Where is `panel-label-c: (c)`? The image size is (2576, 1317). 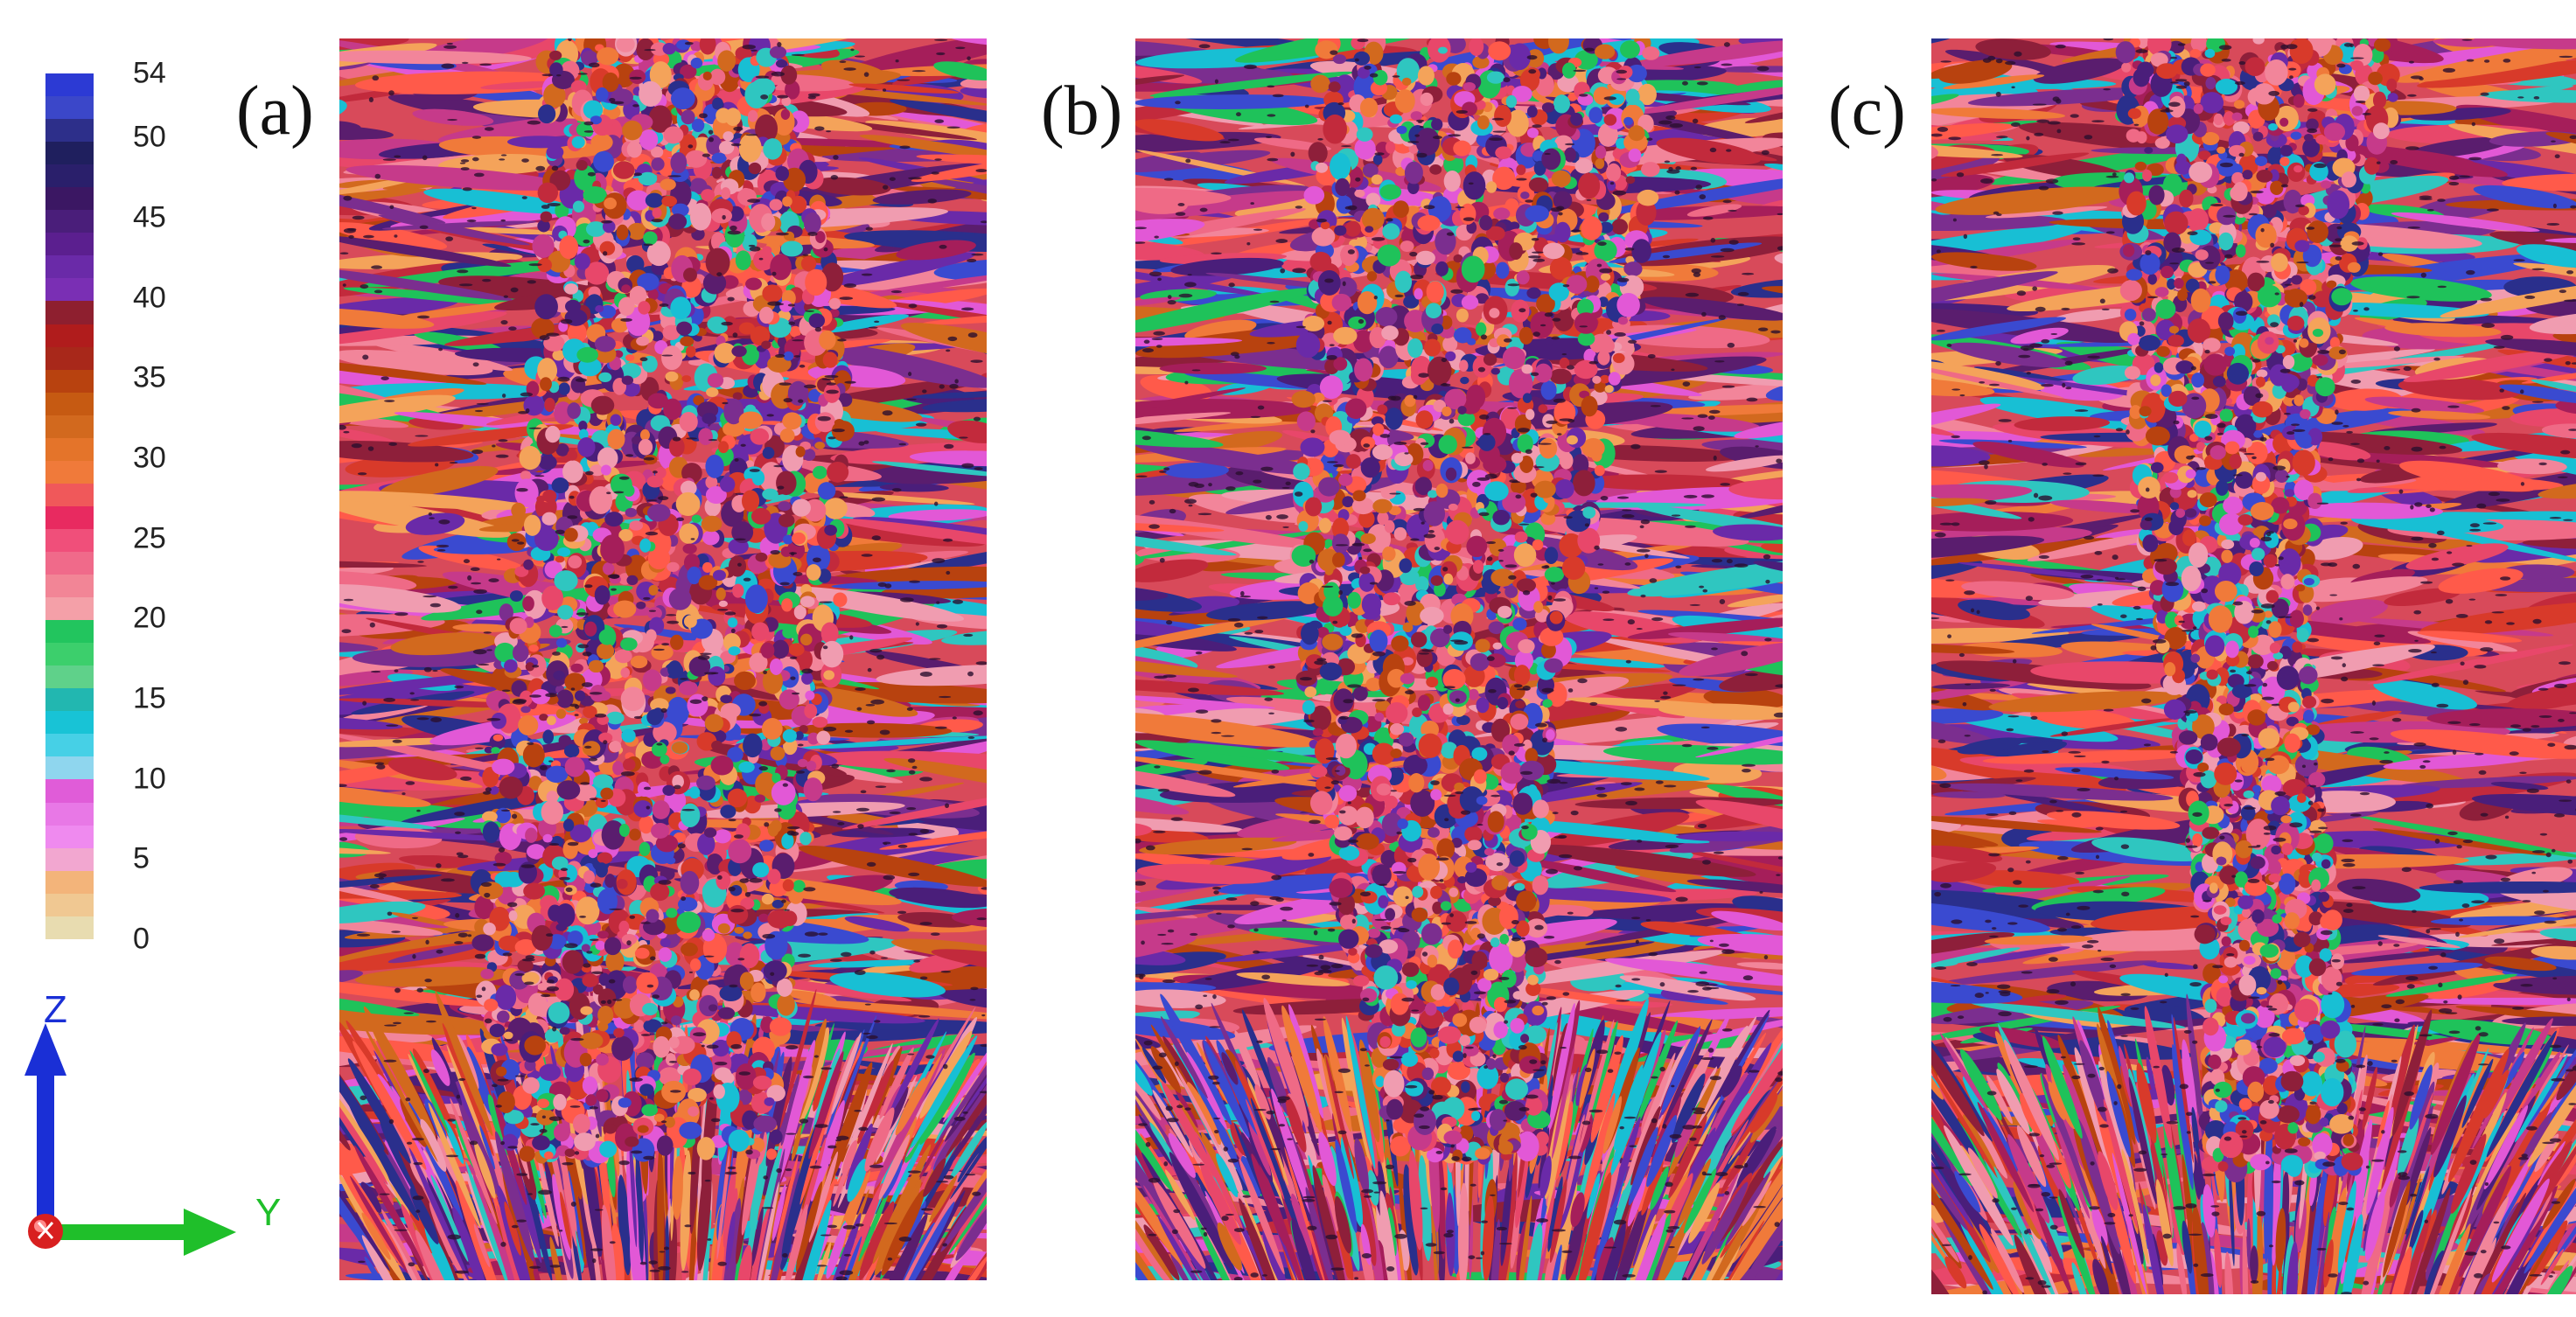 panel-label-c: (c) is located at coordinates (1867, 111).